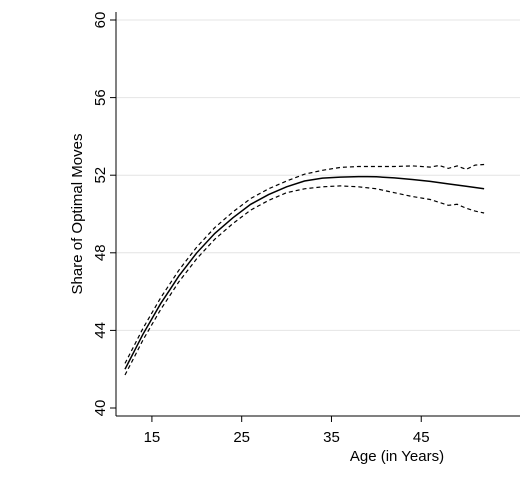 The height and width of the screenshot is (482, 520). I want to click on y-tick-label-48: 48, so click(100, 252).